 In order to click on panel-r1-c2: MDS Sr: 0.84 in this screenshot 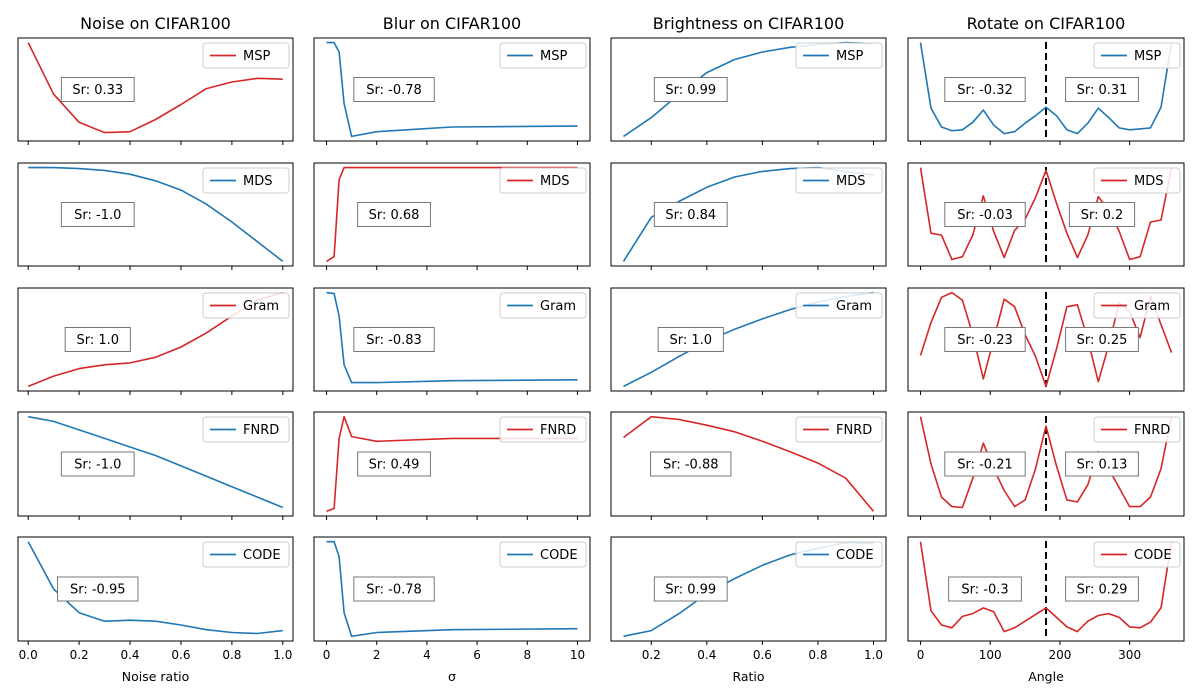, I will do `click(748, 216)`.